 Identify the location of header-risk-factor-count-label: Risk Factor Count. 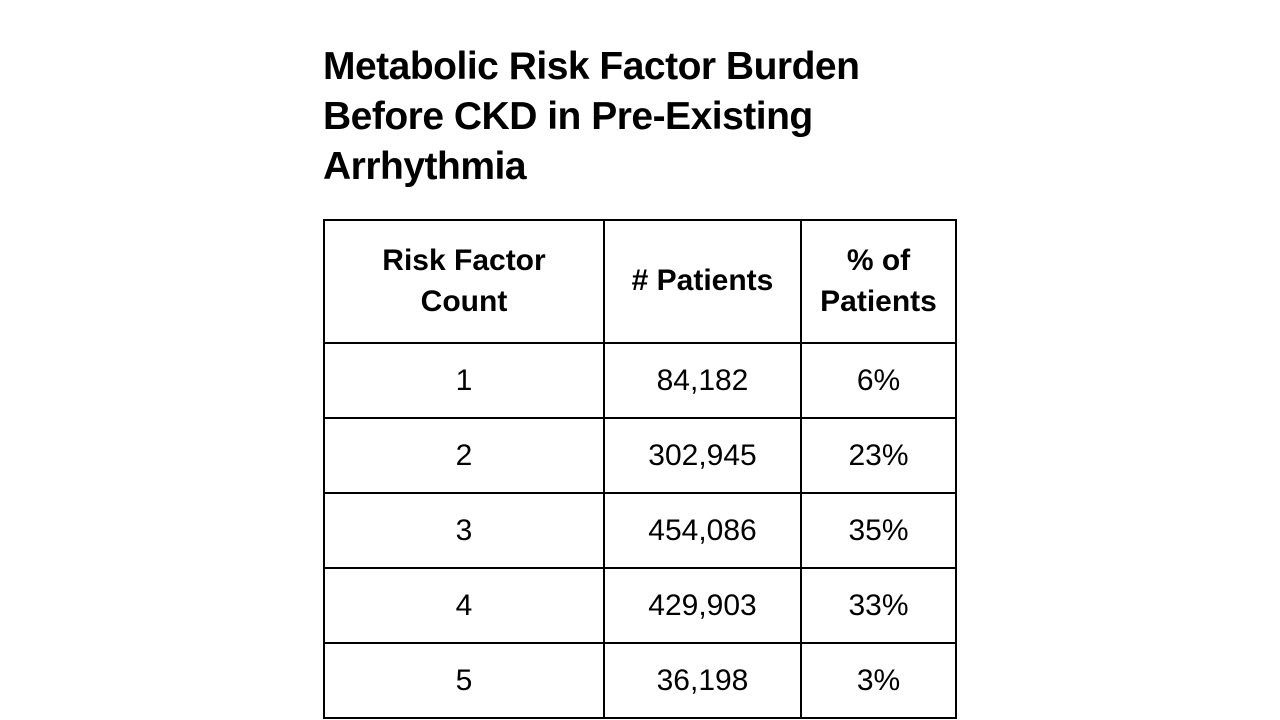
(464, 281).